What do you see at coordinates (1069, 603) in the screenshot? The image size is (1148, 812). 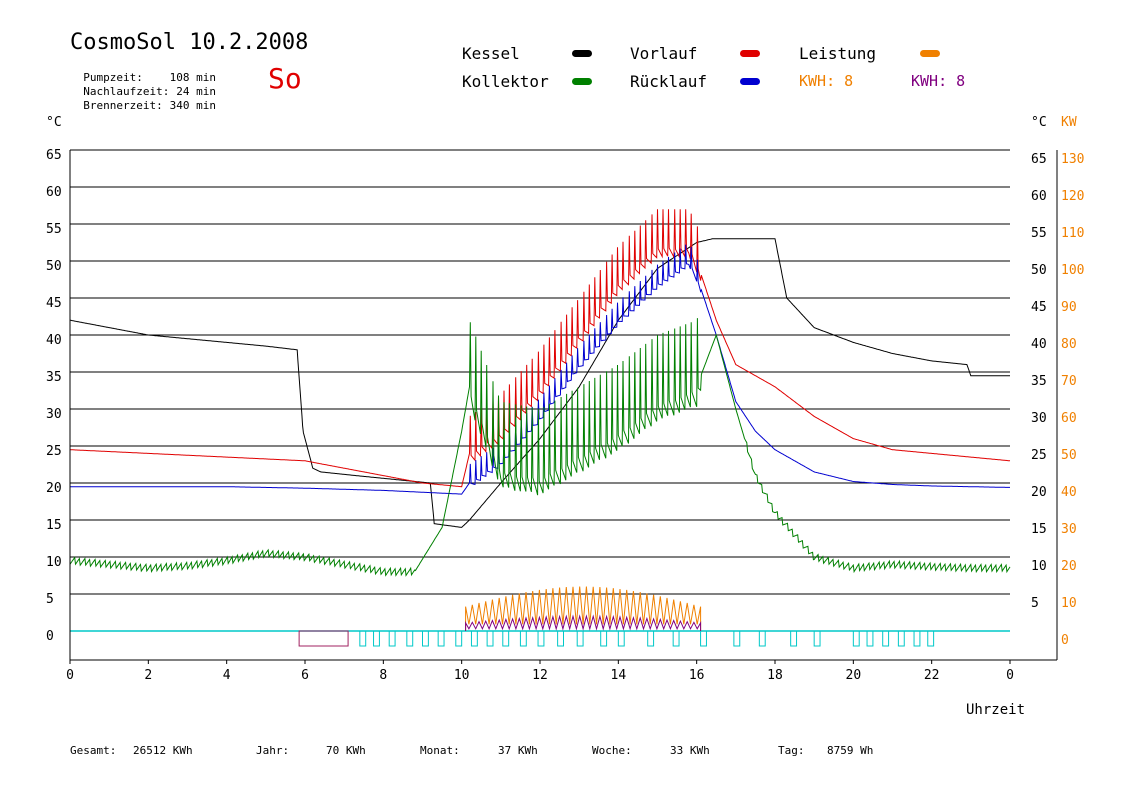 I see `kw-tick-label: 10` at bounding box center [1069, 603].